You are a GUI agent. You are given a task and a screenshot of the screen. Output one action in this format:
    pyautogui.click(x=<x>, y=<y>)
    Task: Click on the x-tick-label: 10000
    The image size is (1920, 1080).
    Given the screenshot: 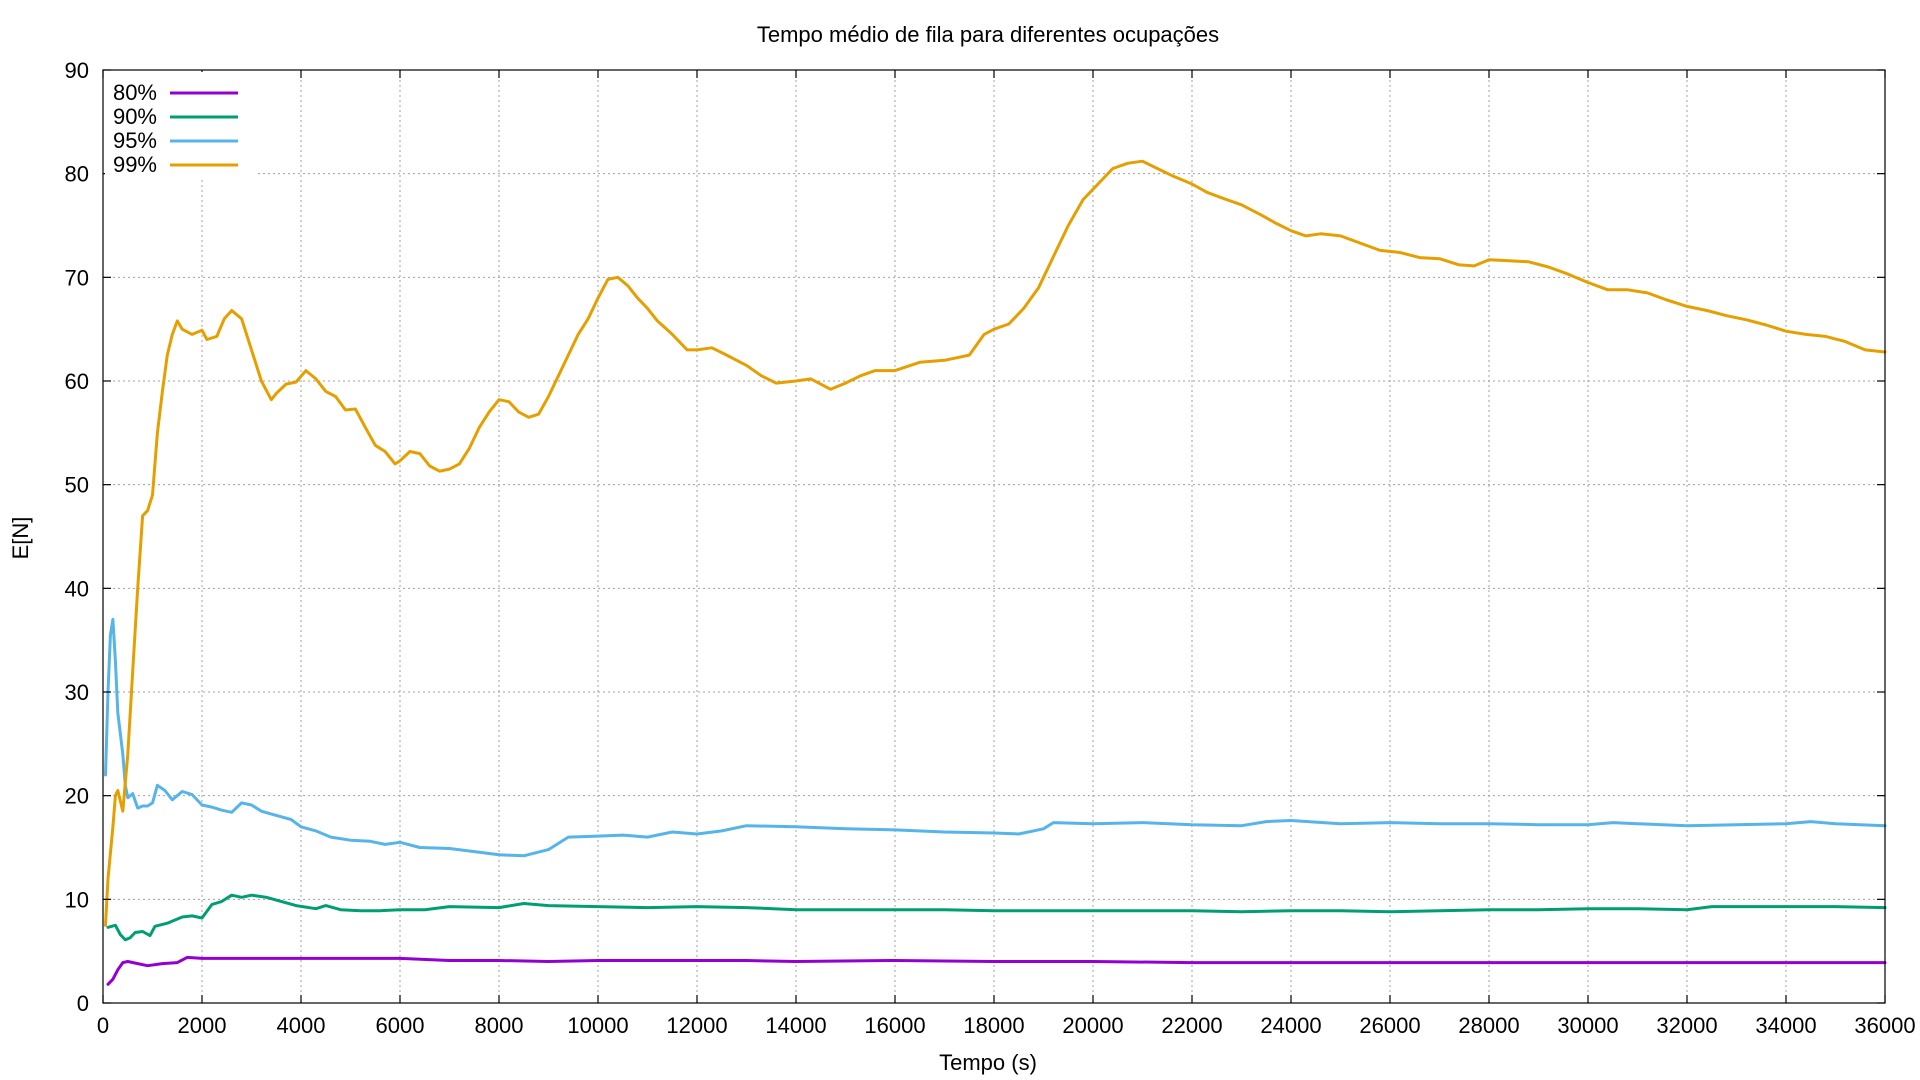 What is the action you would take?
    pyautogui.click(x=597, y=1025)
    